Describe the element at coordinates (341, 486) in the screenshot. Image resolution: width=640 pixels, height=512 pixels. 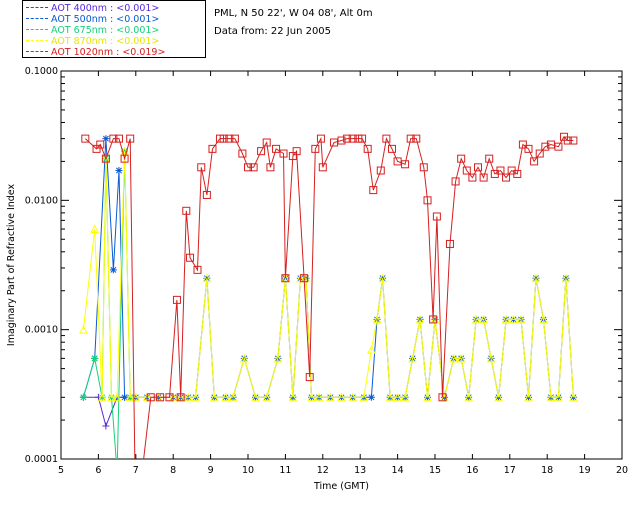
I see `x-axis-title: Time (GMT)` at that location.